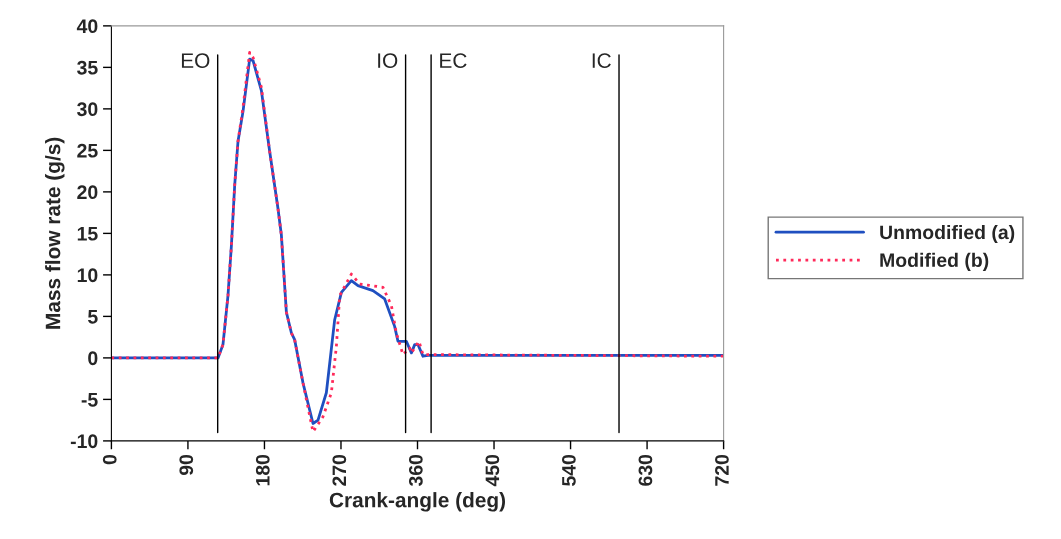 Image resolution: width=1061 pixels, height=539 pixels. I want to click on y-tick-label: 35, so click(87, 67).